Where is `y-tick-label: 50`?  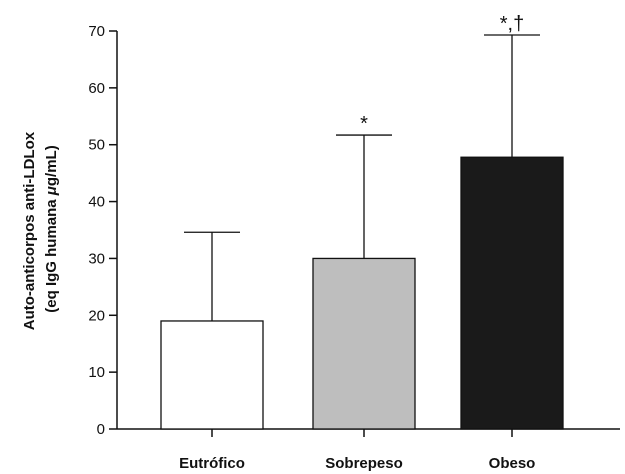 y-tick-label: 50 is located at coordinates (96, 145).